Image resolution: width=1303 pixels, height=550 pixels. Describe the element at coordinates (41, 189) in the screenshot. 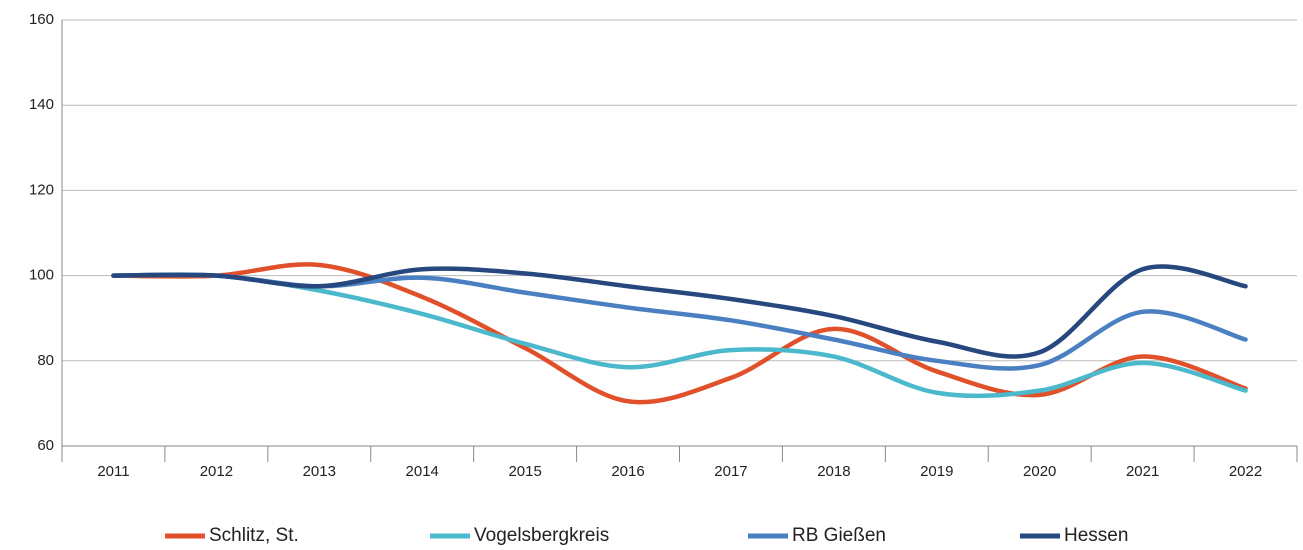

I see `y-tick-label: 120` at that location.